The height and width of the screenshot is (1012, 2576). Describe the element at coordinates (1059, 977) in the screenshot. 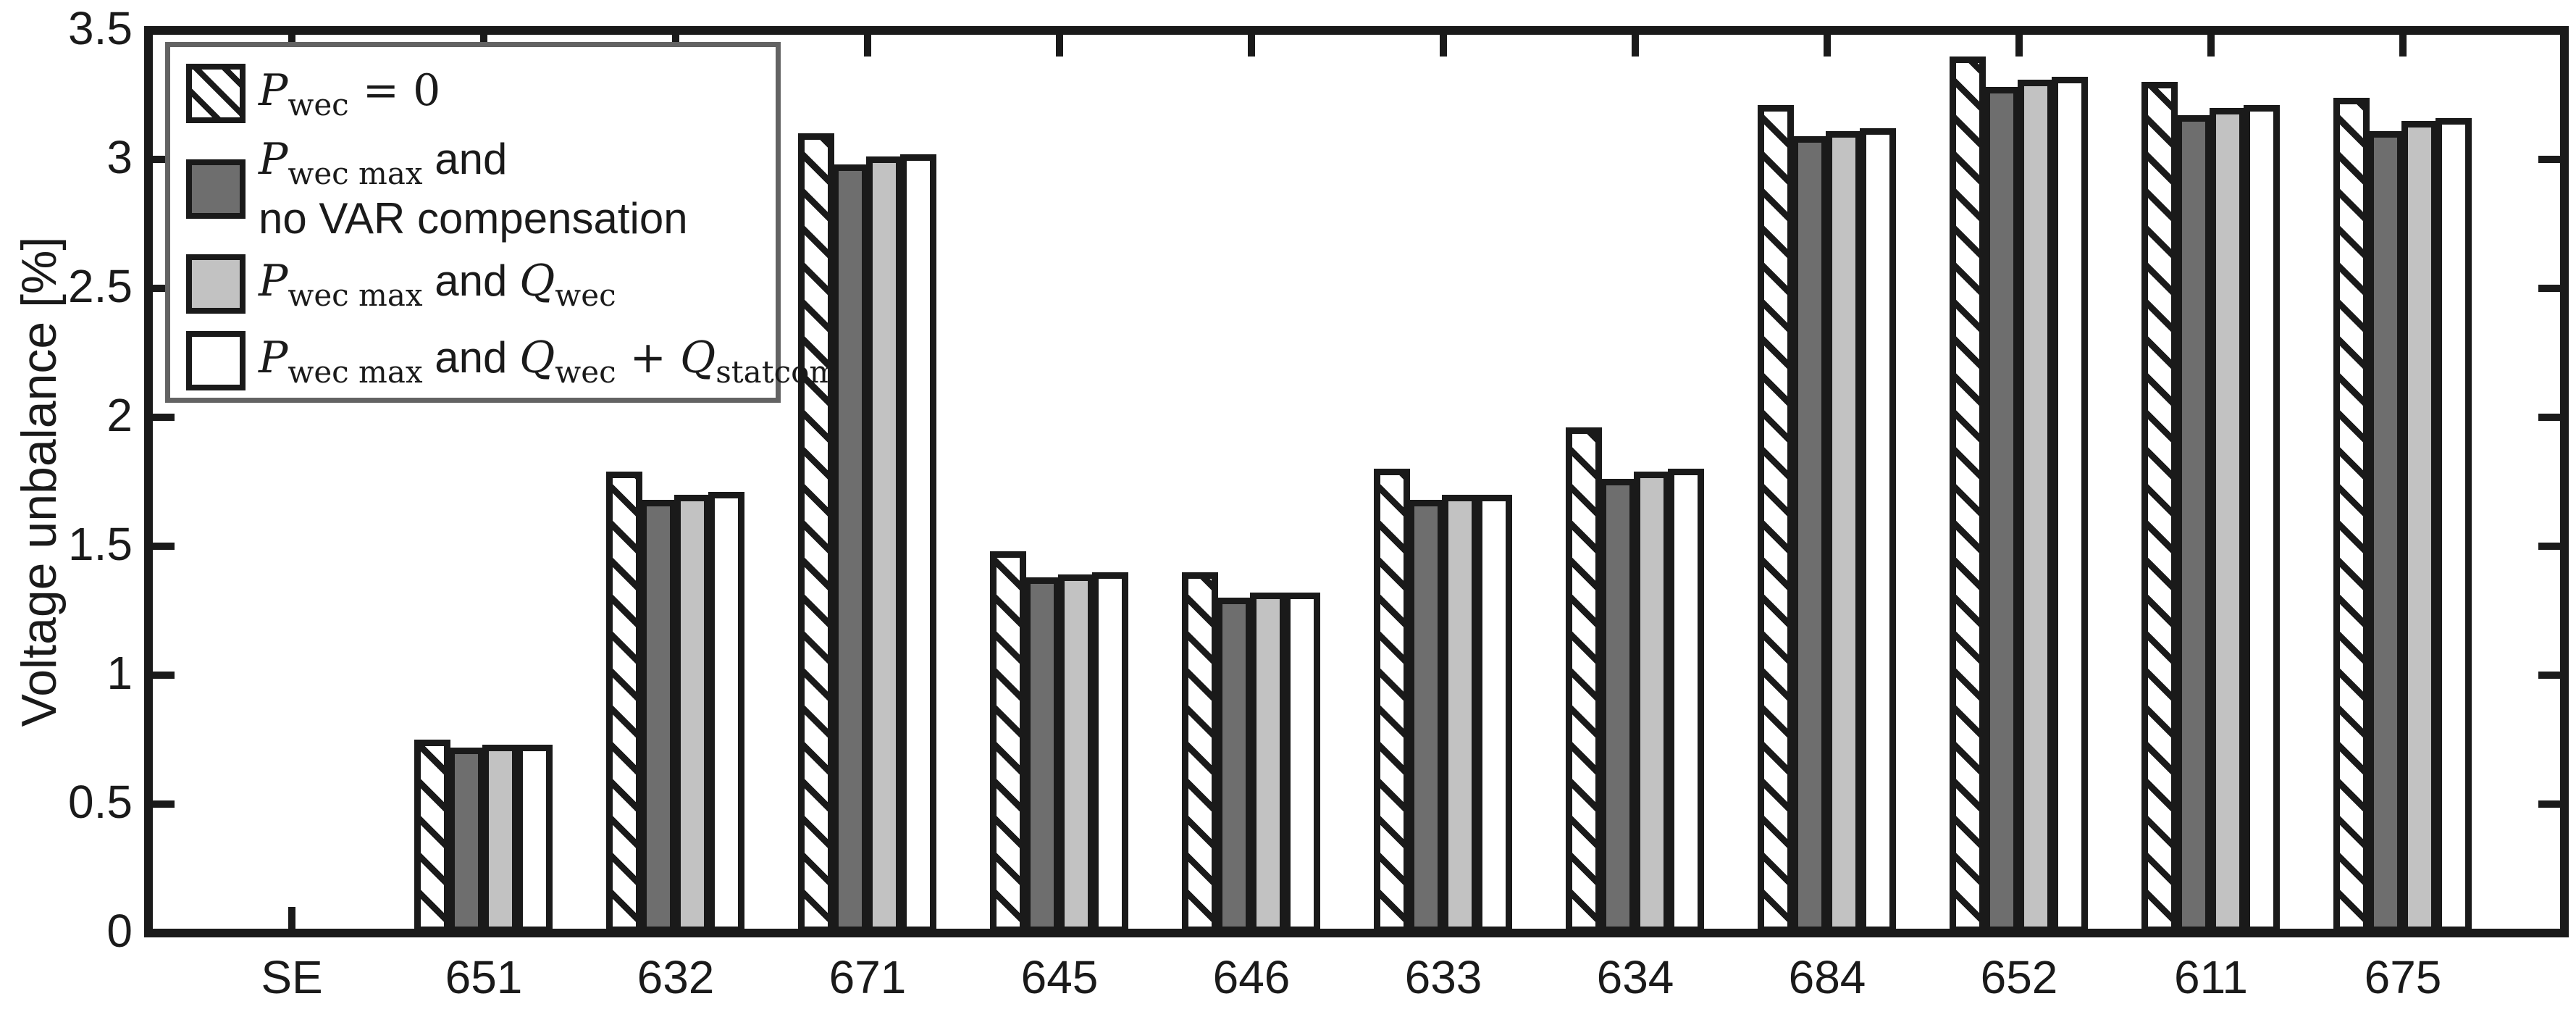

I see `x-tick-label: 645` at that location.